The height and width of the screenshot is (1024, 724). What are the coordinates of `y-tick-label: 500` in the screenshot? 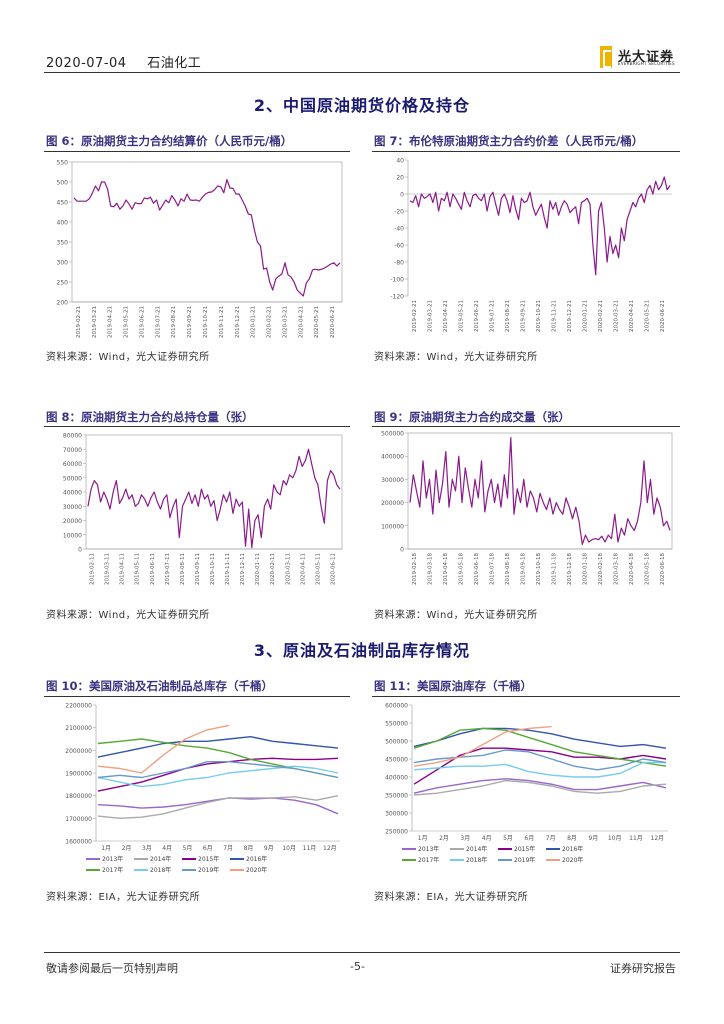 It's located at (63, 183).